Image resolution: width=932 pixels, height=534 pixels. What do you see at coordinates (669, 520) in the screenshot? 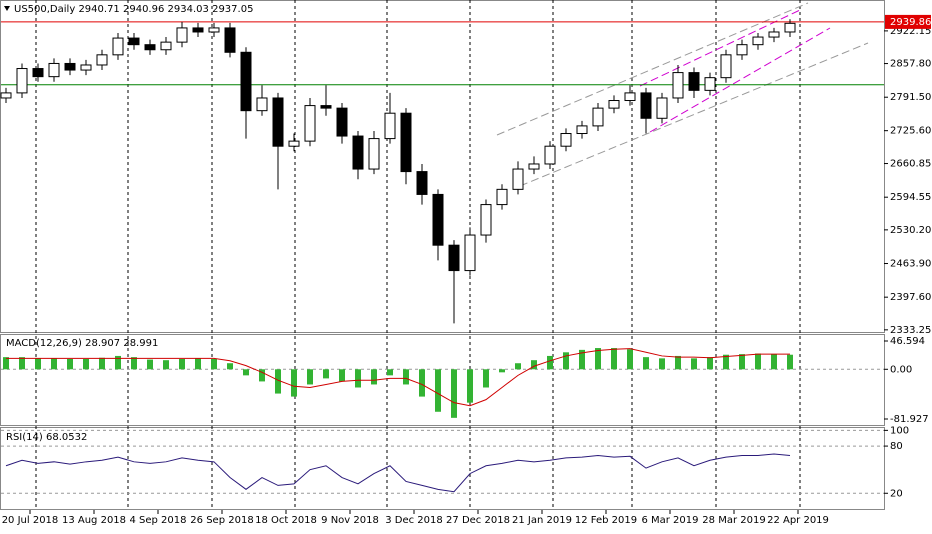
I see `x-tick-label: 6 Mar 2019` at bounding box center [669, 520].